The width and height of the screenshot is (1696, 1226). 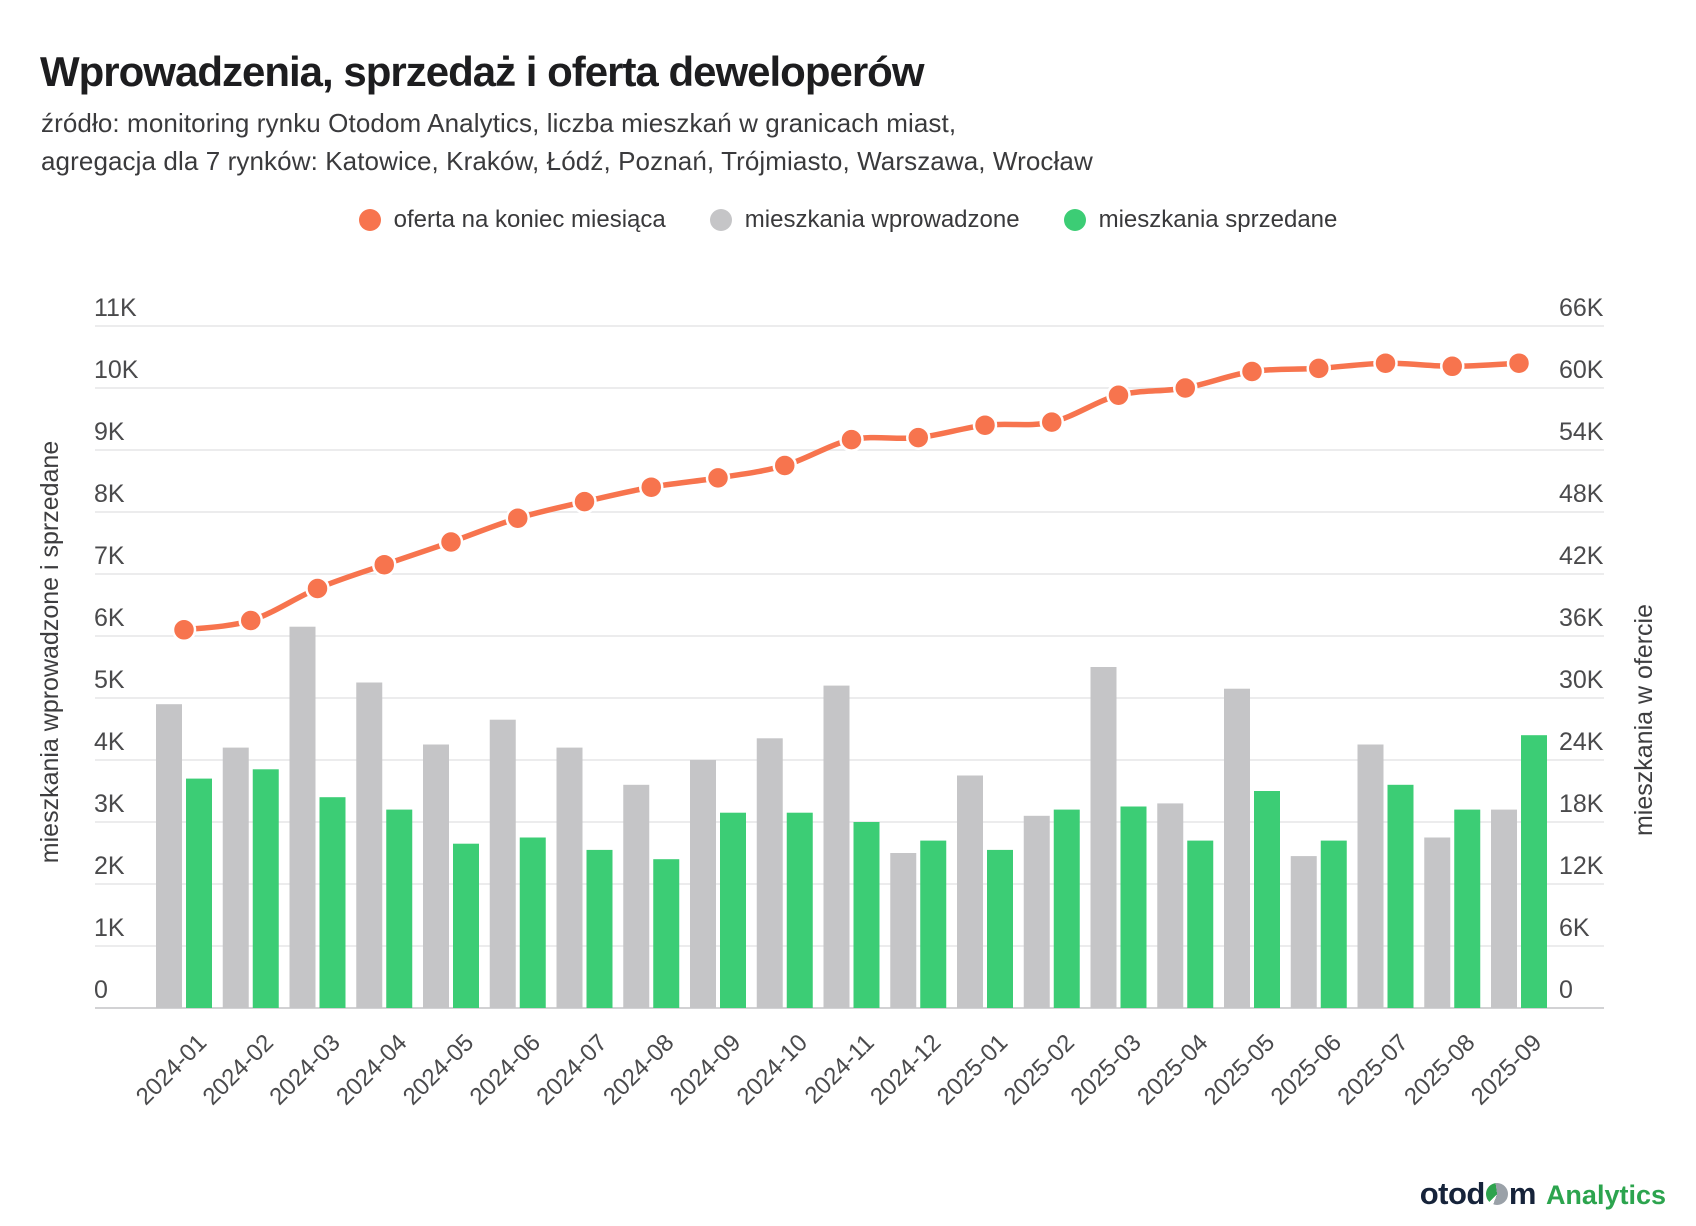 What do you see at coordinates (772, 1069) in the screenshot?
I see `x-tick-label: 2024-10` at bounding box center [772, 1069].